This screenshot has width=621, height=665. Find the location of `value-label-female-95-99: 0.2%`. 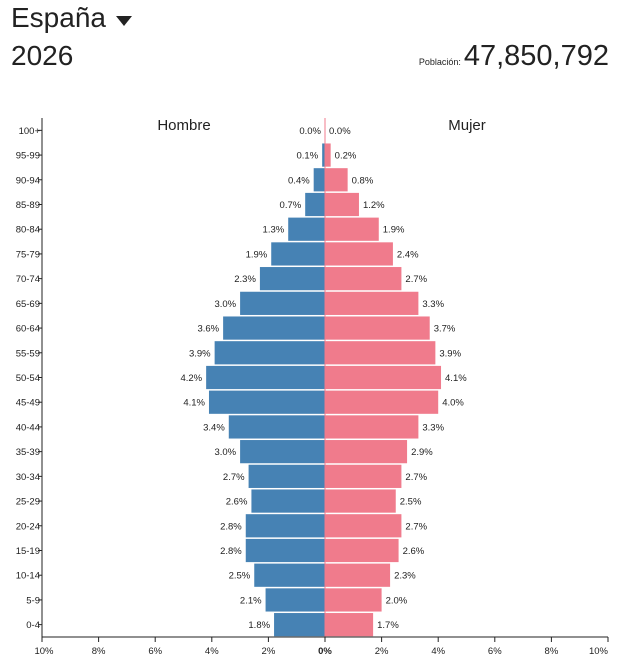

value-label-female-95-99: 0.2% is located at coordinates (346, 156).